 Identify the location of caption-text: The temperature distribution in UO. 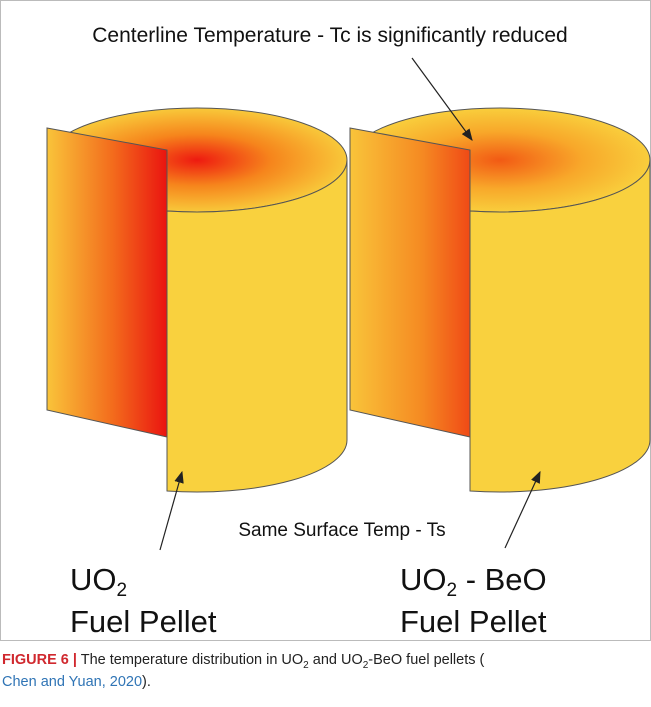
(190, 660).